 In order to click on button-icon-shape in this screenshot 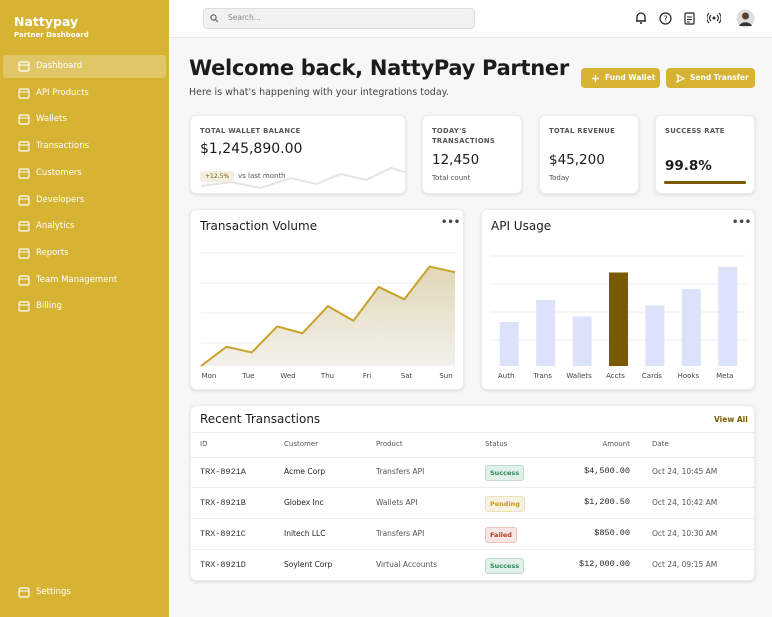, I will do `click(680, 78)`.